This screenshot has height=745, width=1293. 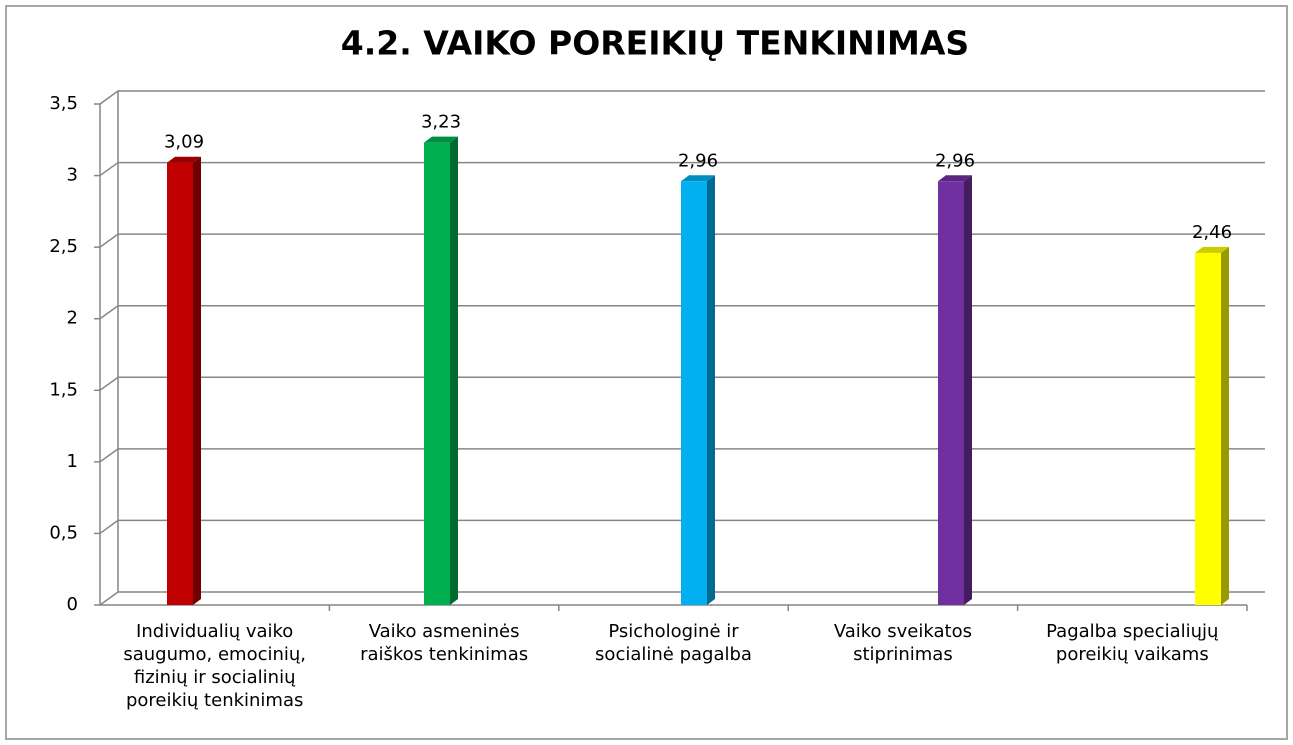 I want to click on y-tick-label: 1, so click(x=72, y=461).